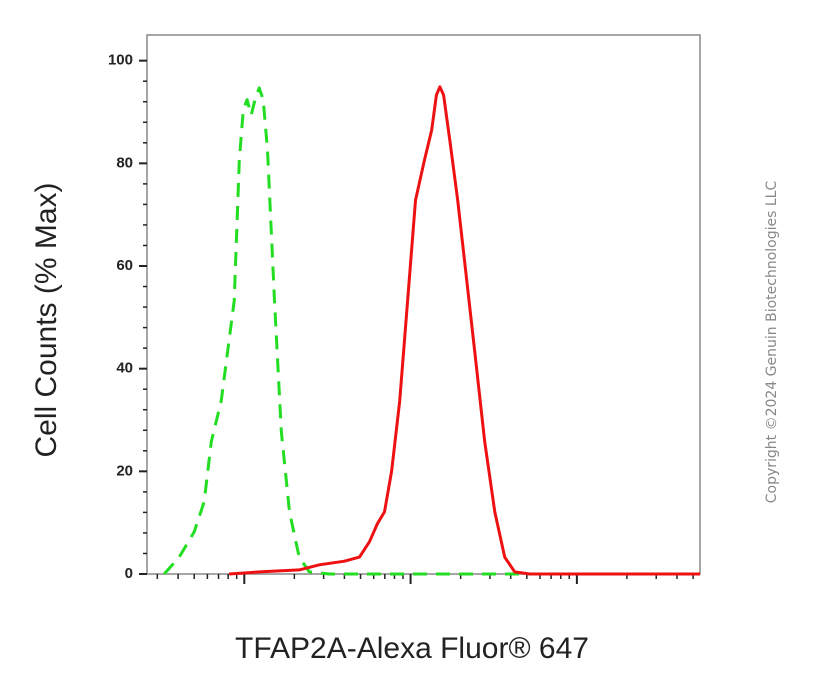  Describe the element at coordinates (124, 162) in the screenshot. I see `y-tick-label: 80` at that location.